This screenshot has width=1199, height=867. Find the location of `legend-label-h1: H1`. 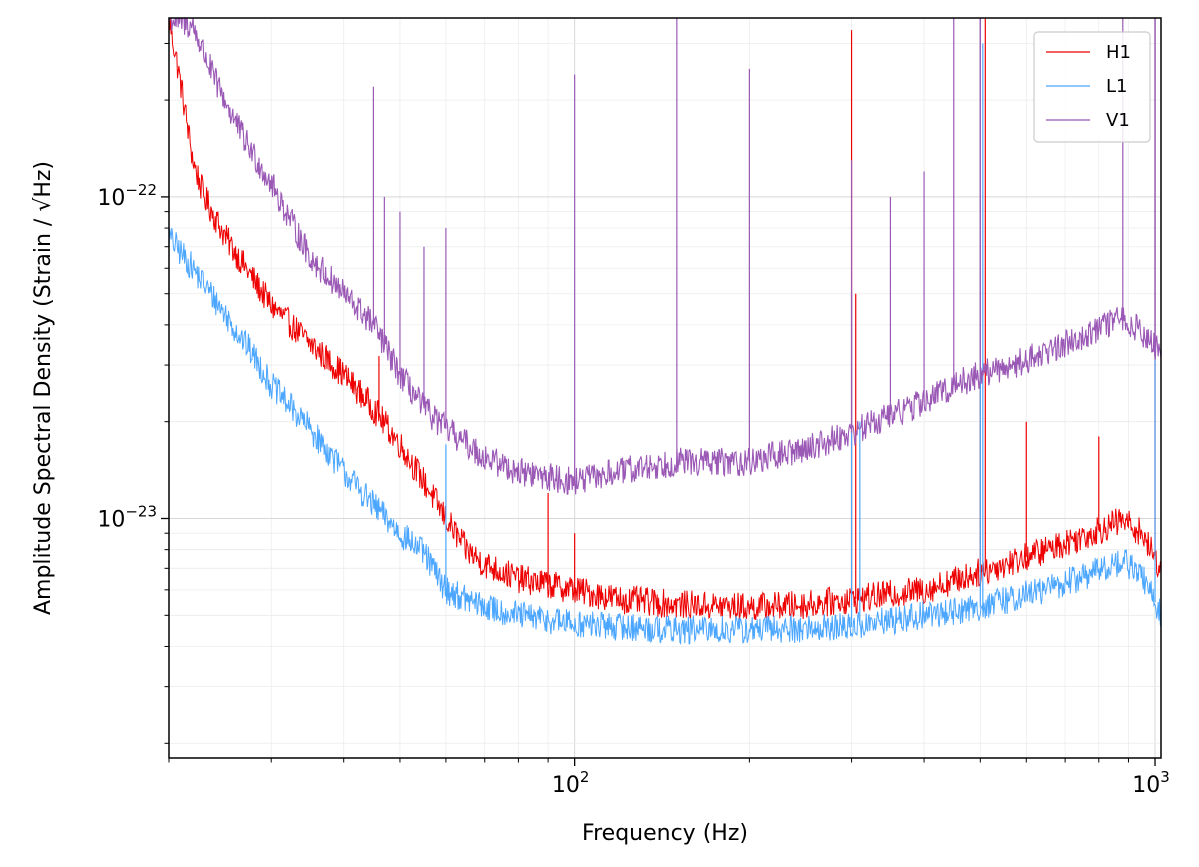

legend-label-h1: H1 is located at coordinates (1118, 52).